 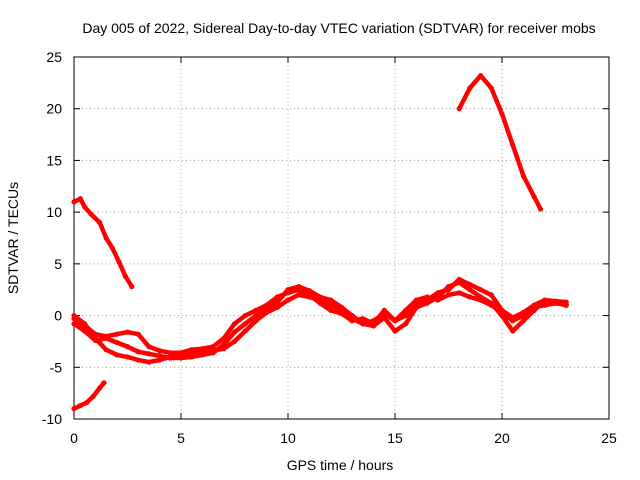 I want to click on x-tick-label: 20, so click(x=502, y=438).